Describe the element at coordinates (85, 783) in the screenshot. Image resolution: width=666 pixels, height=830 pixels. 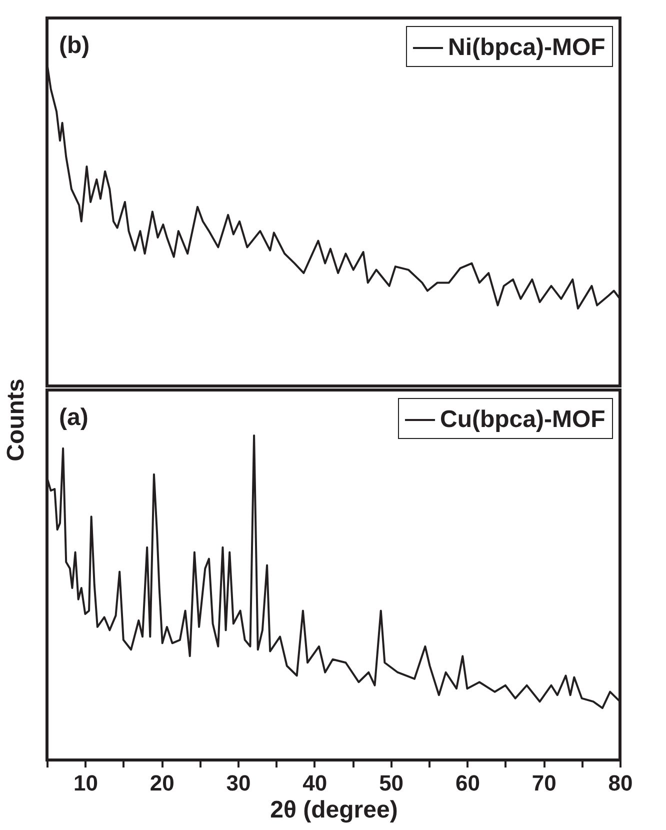
I see `x-tick-label: 10` at that location.